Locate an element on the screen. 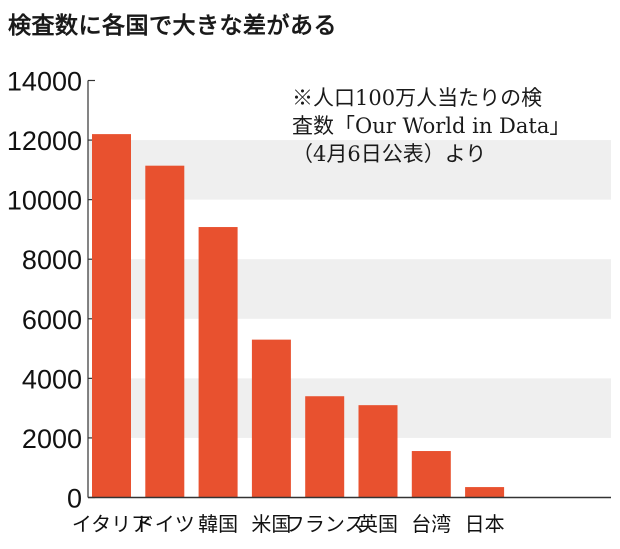  x-category-label: 韓国 is located at coordinates (218, 524).